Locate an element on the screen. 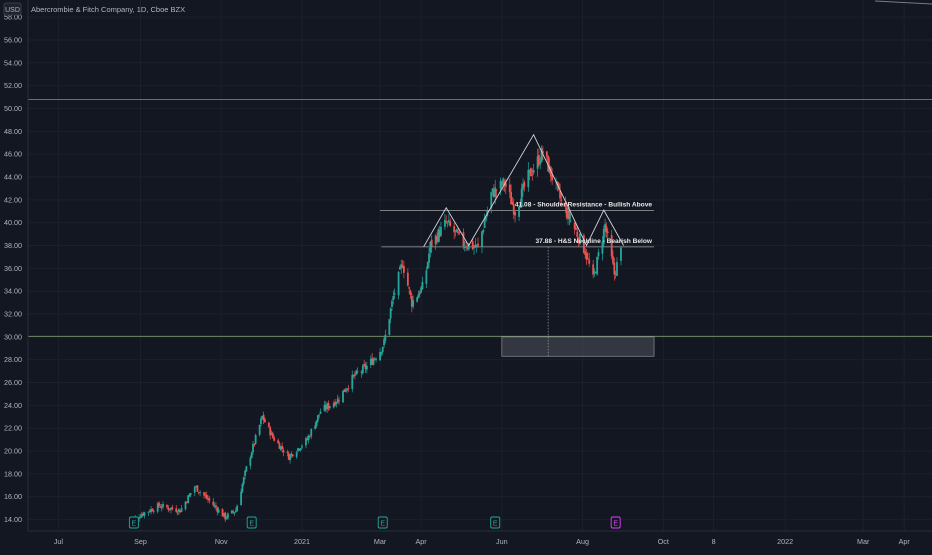 This screenshot has height=555, width=932. currency-badge is located at coordinates (12, 9).